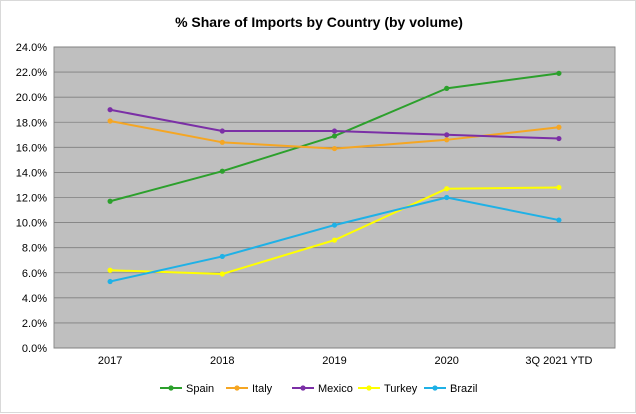 The image size is (636, 414). I want to click on x-tick-label: 3Q 2021 YTD, so click(558, 361).